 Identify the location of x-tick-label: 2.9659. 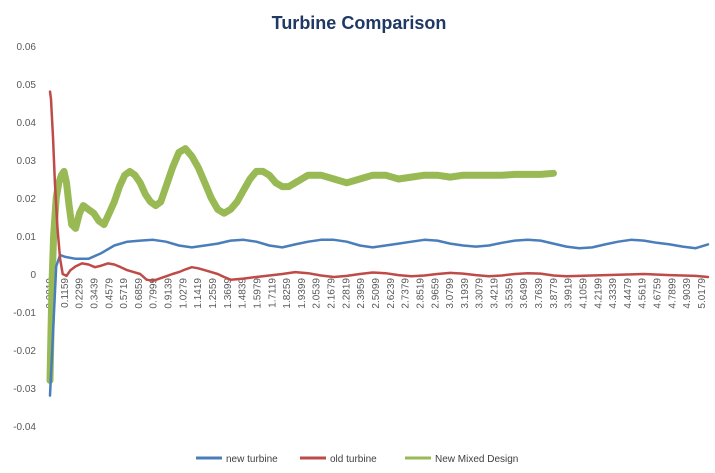
(435, 293).